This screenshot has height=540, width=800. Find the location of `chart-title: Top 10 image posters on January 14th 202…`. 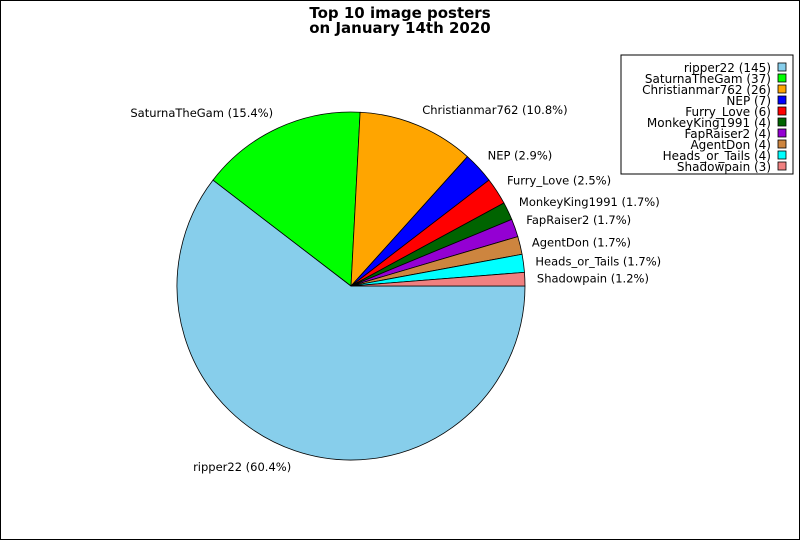

chart-title: Top 10 image posters on January 14th 202… is located at coordinates (399, 20).